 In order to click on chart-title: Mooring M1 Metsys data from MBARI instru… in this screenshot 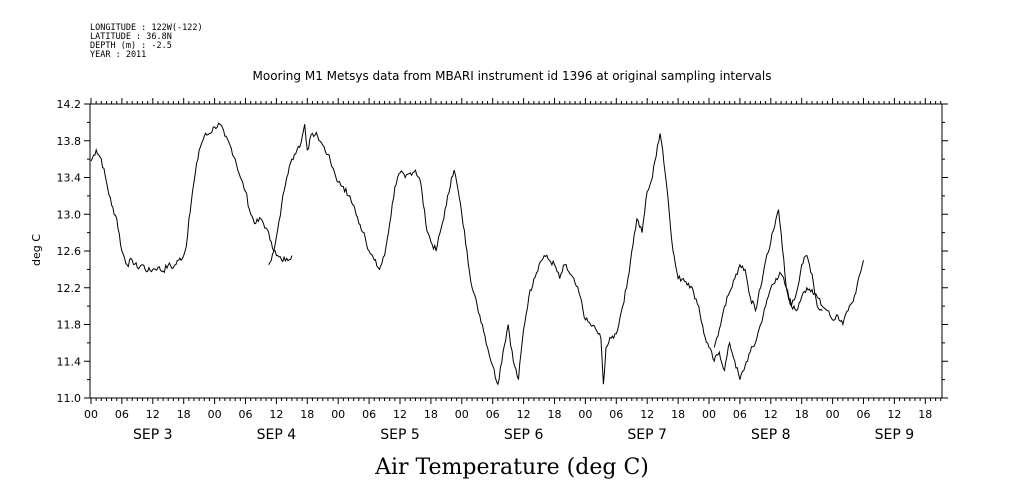, I will do `click(512, 76)`.